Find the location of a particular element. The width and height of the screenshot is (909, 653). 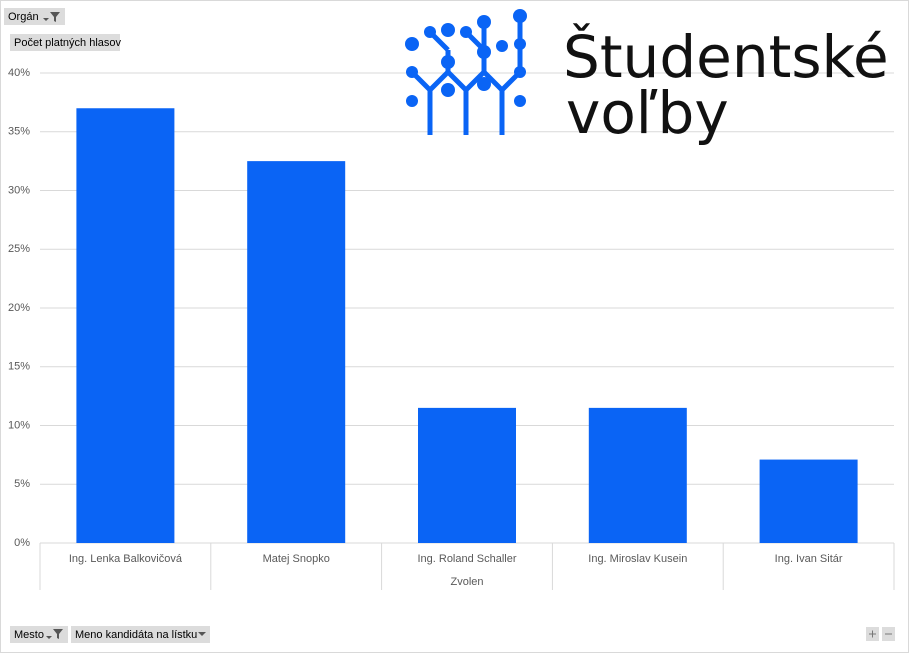

axis-field-button: Meno kandidáta na lístku is located at coordinates (140, 634).